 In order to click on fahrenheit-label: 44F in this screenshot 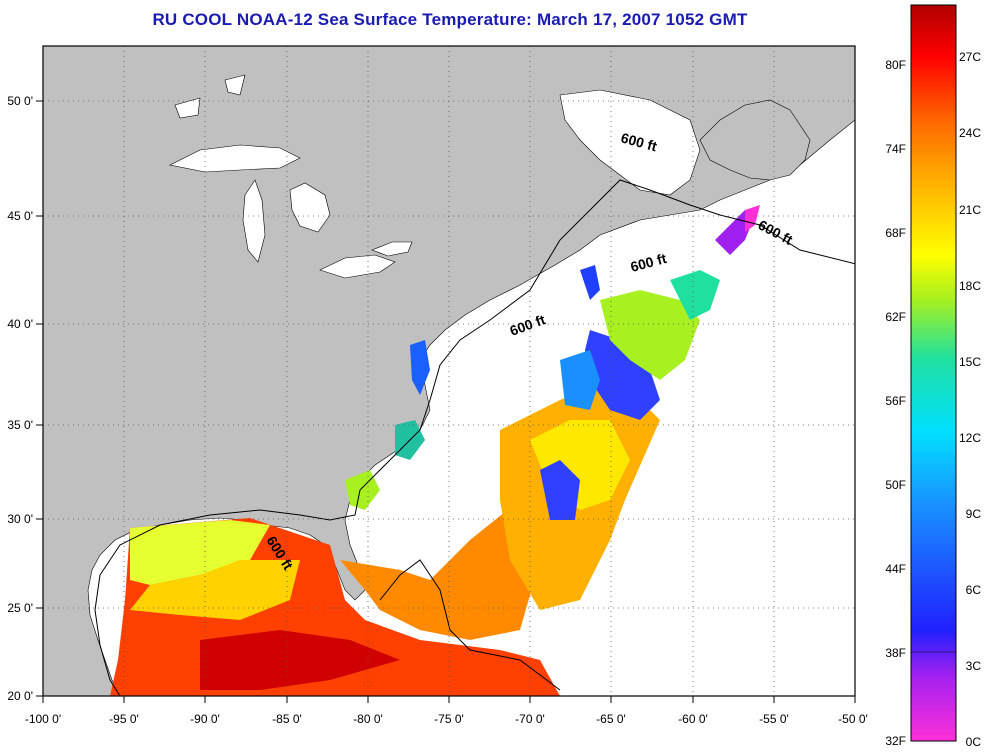, I will do `click(895, 569)`.